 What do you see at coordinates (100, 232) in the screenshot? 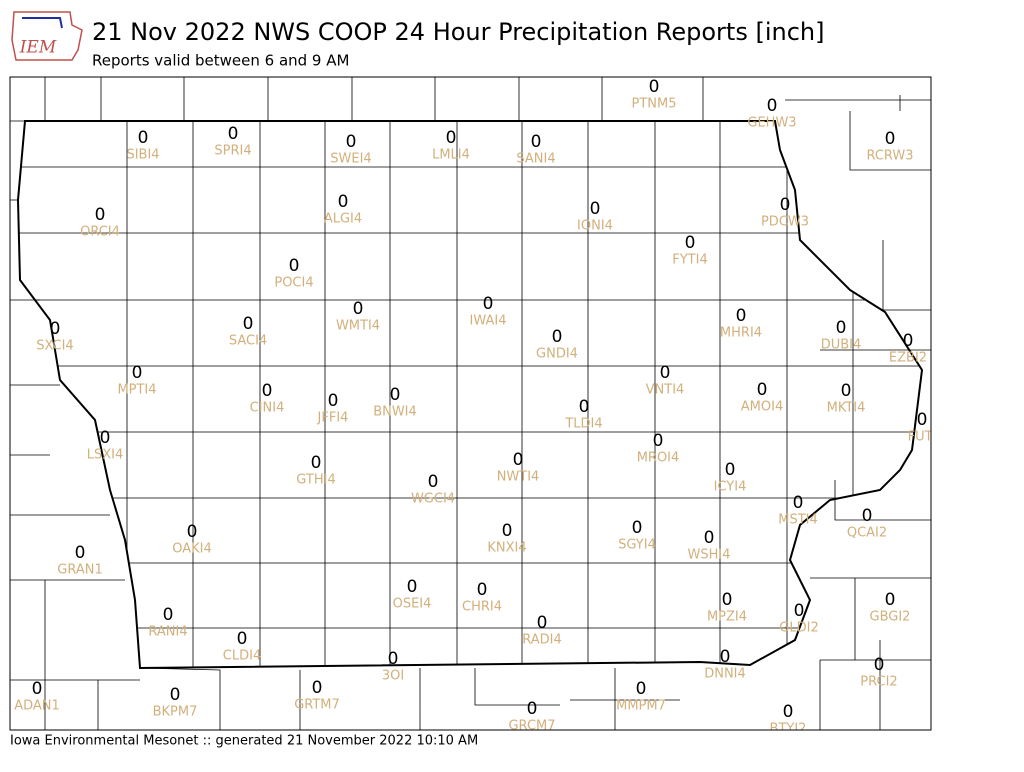
I see `station-id: ORCI4` at bounding box center [100, 232].